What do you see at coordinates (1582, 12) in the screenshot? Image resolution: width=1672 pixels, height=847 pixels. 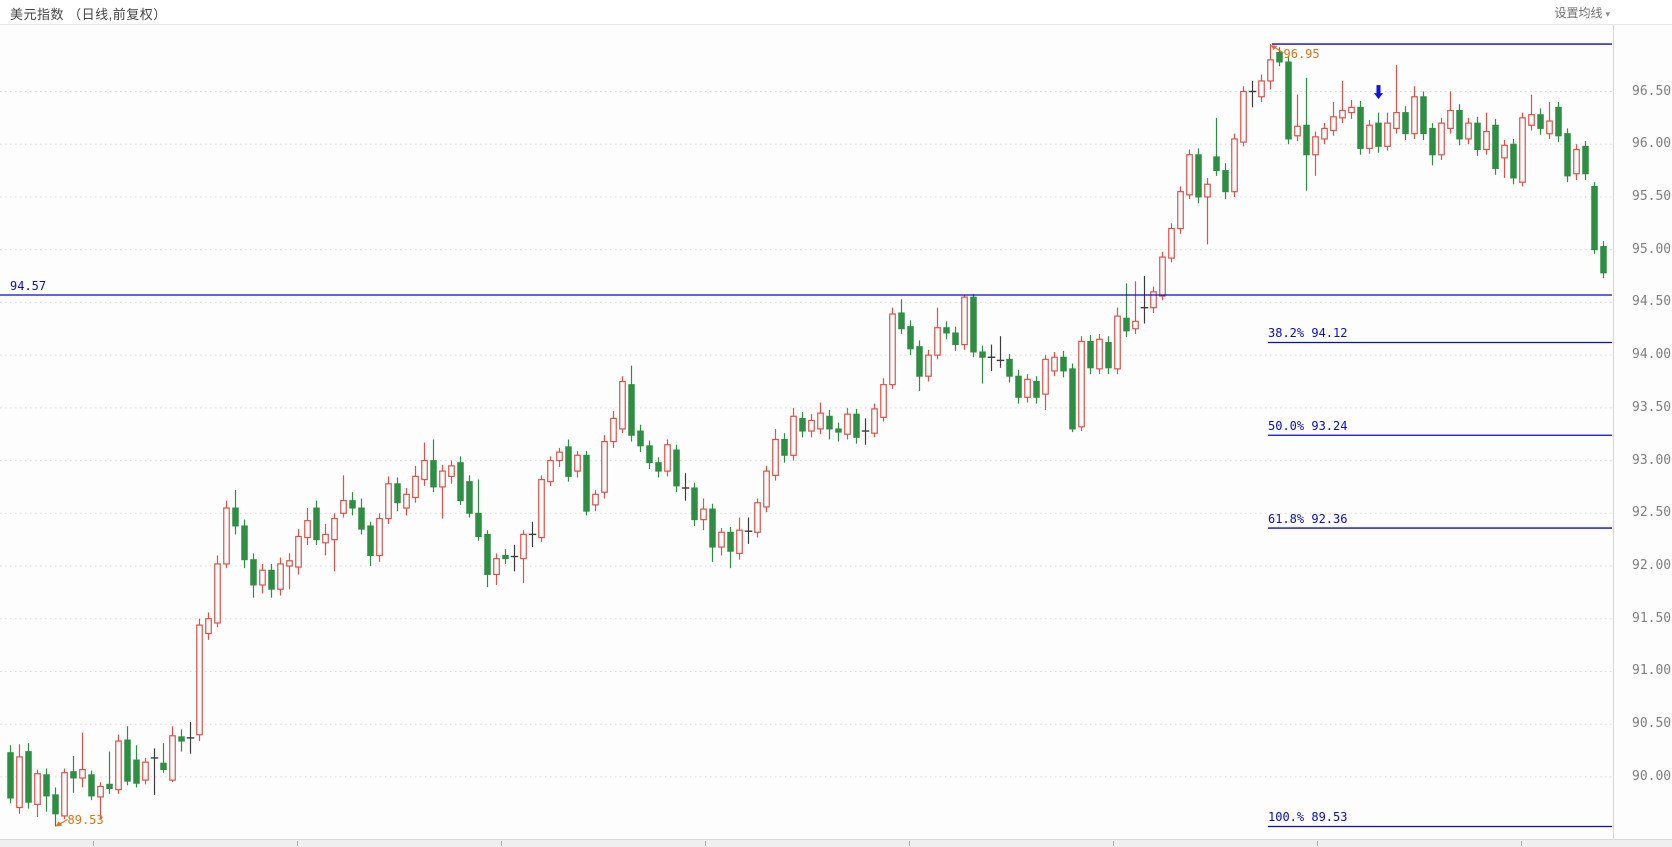 I see `ma-settings-button: 设置均线 ▾` at bounding box center [1582, 12].